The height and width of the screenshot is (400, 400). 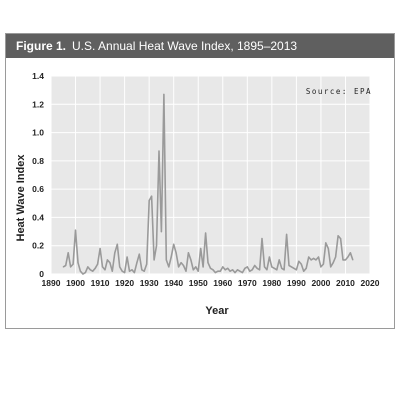 What do you see at coordinates (38, 246) in the screenshot?
I see `y-tick-label: 0.2` at bounding box center [38, 246].